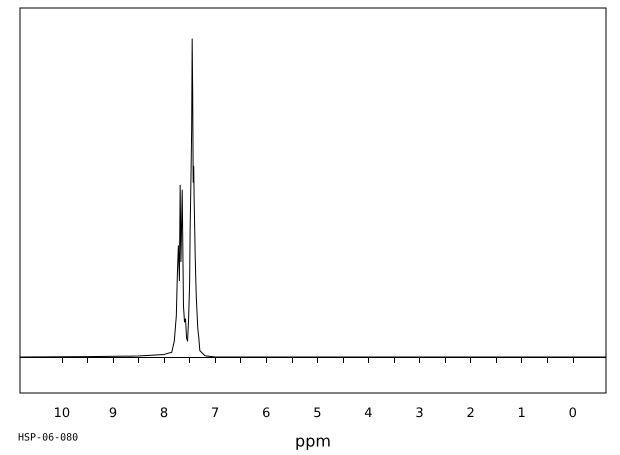 Image resolution: width=620 pixels, height=455 pixels. What do you see at coordinates (419, 413) in the screenshot?
I see `x-tick-label: 3` at bounding box center [419, 413].